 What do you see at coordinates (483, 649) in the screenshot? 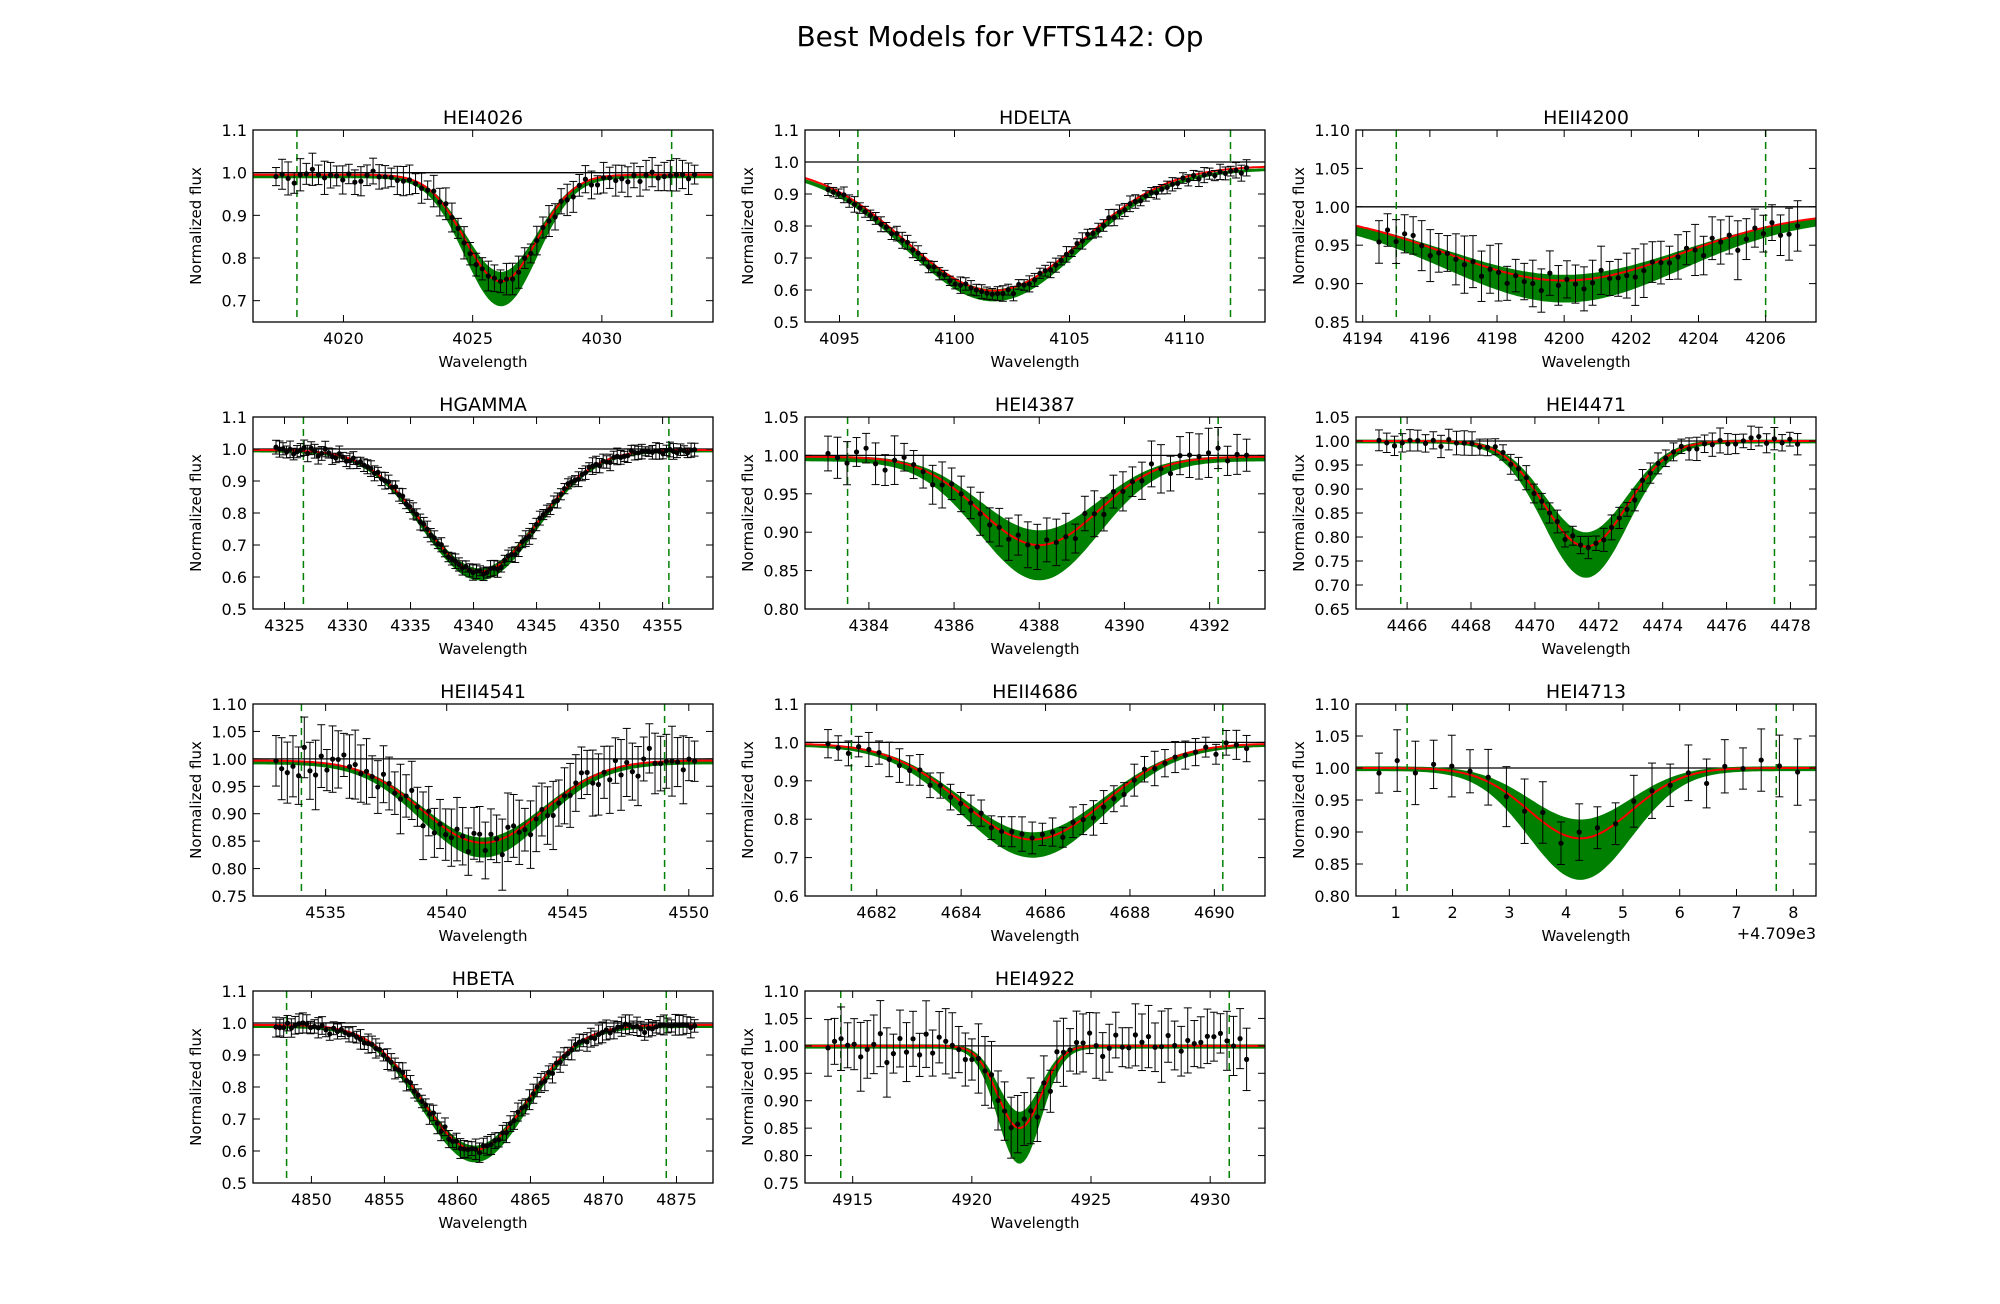
I see `x-axis-label: Wavelength` at bounding box center [483, 649].